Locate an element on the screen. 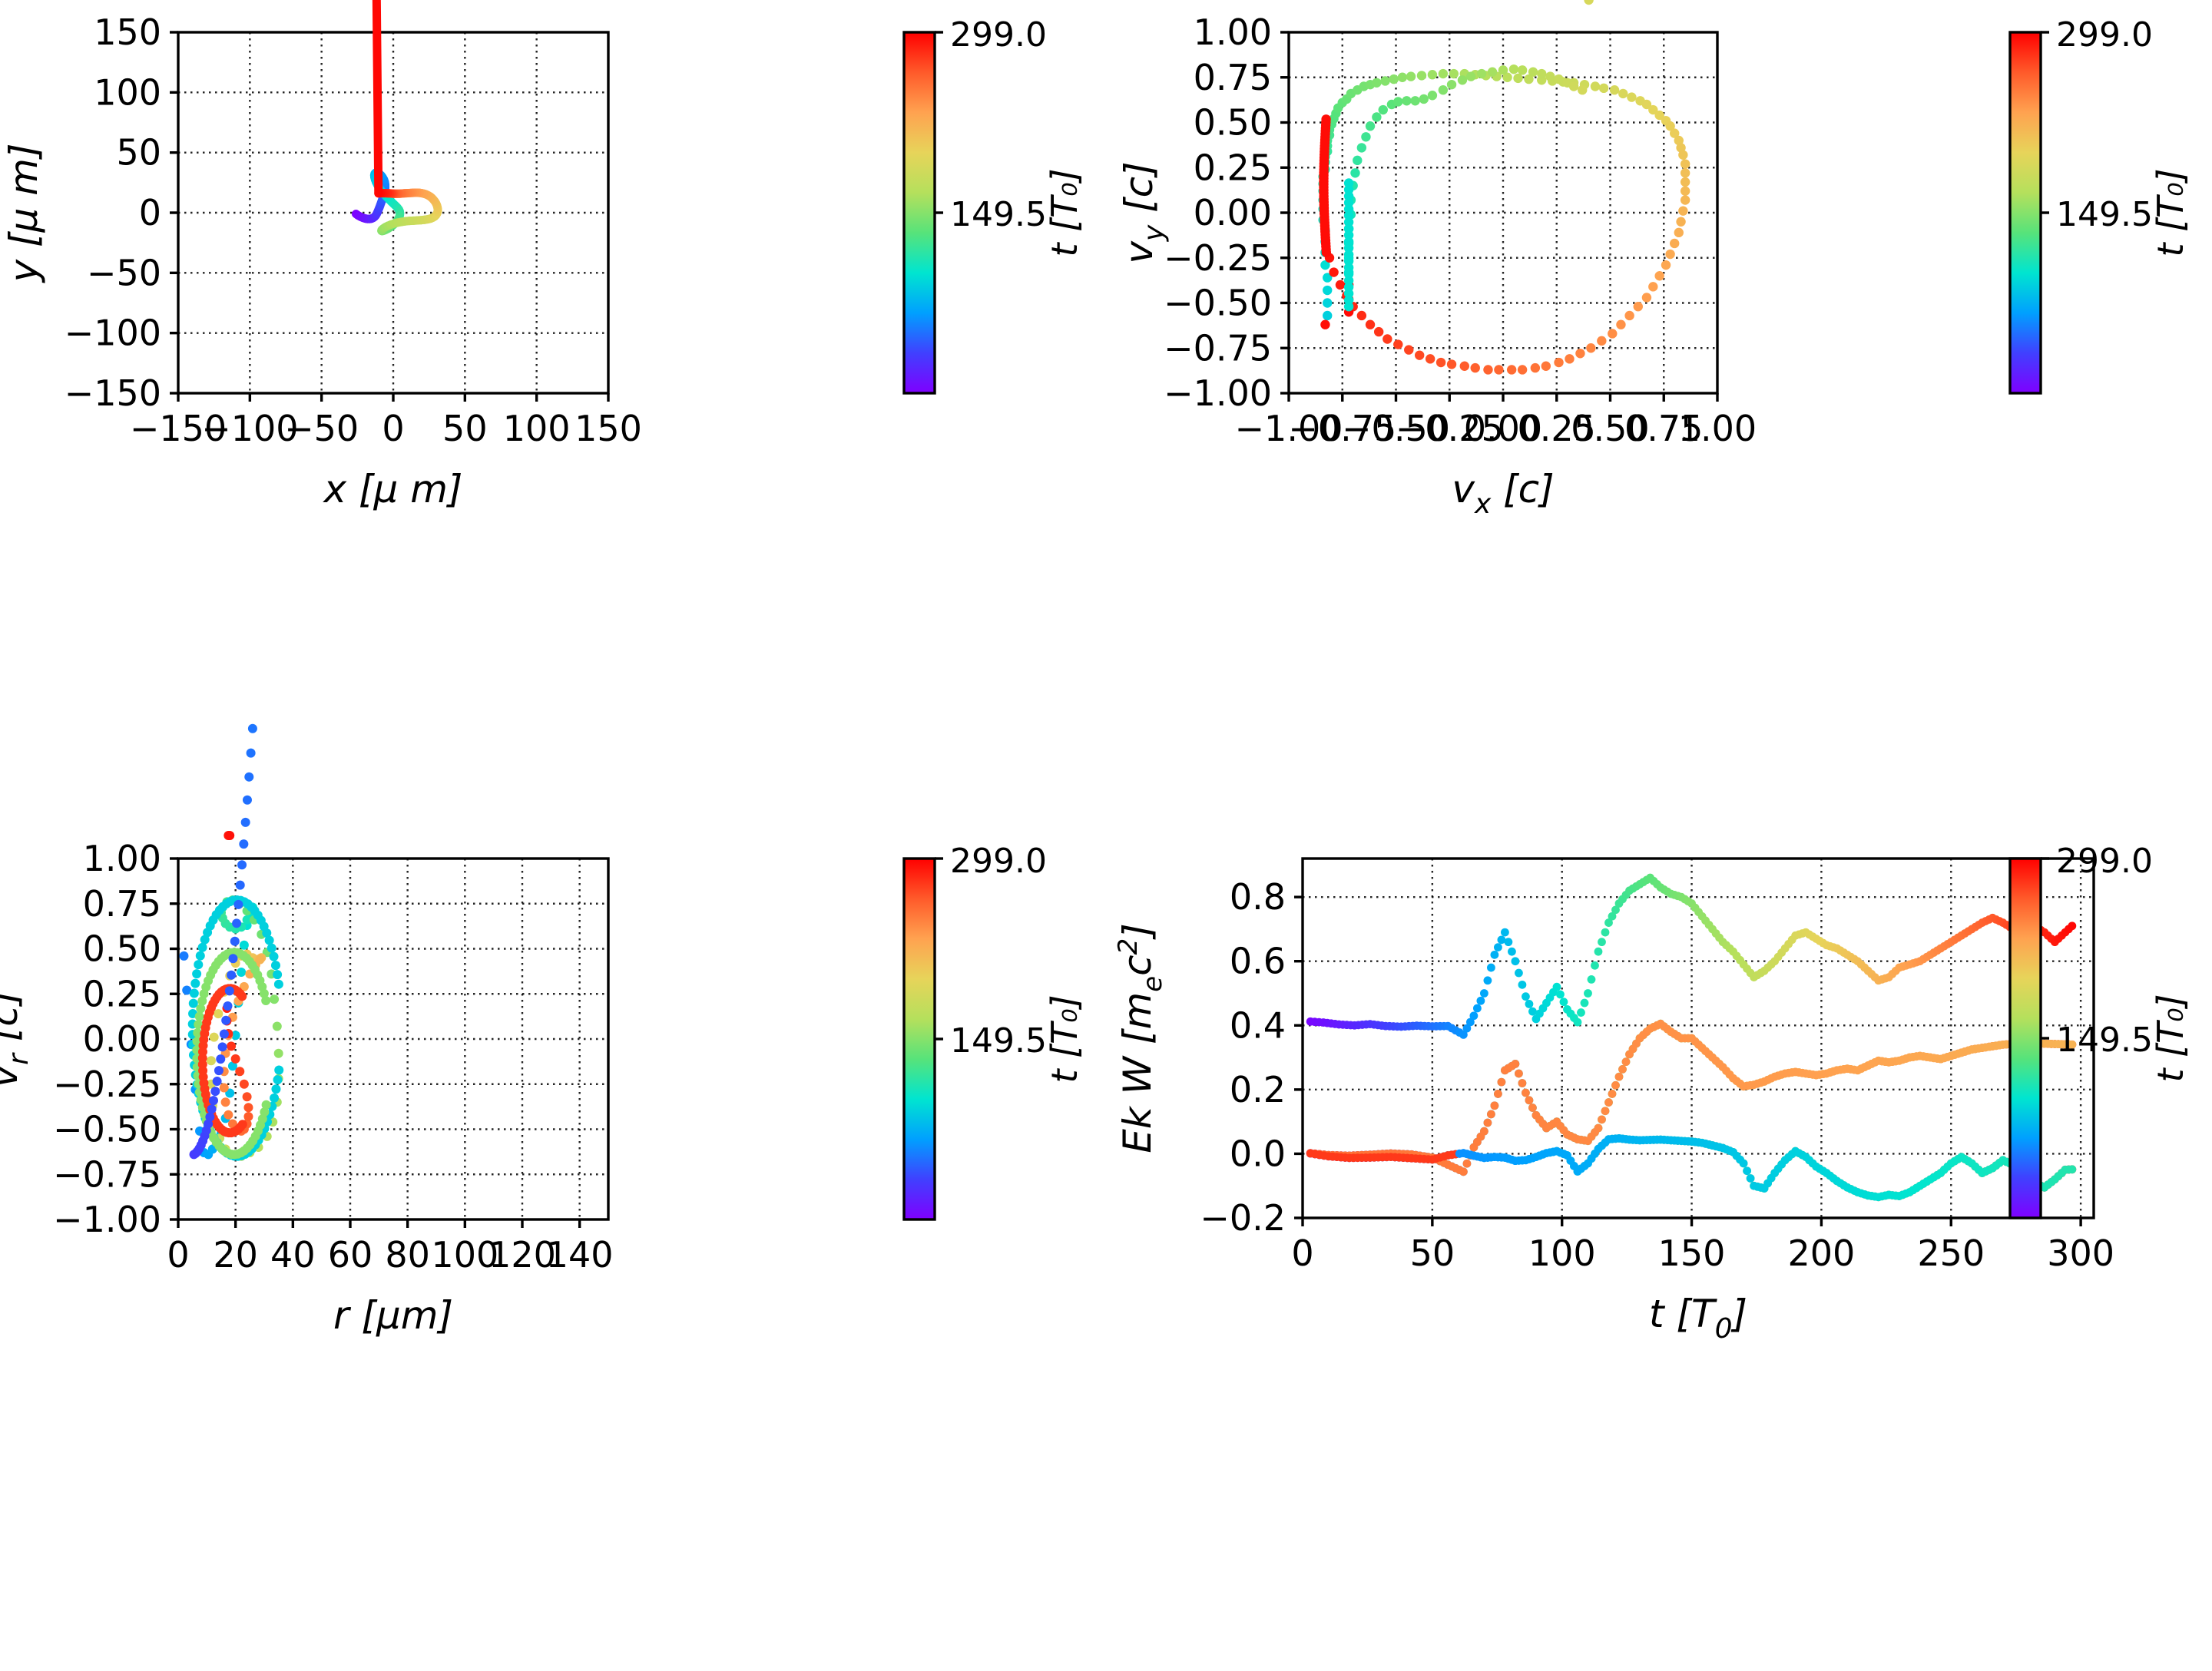 Image resolution: width=2212 pixels, height=1671 pixels. yaxis-label-sub: y is located at coordinates (1154, 233).